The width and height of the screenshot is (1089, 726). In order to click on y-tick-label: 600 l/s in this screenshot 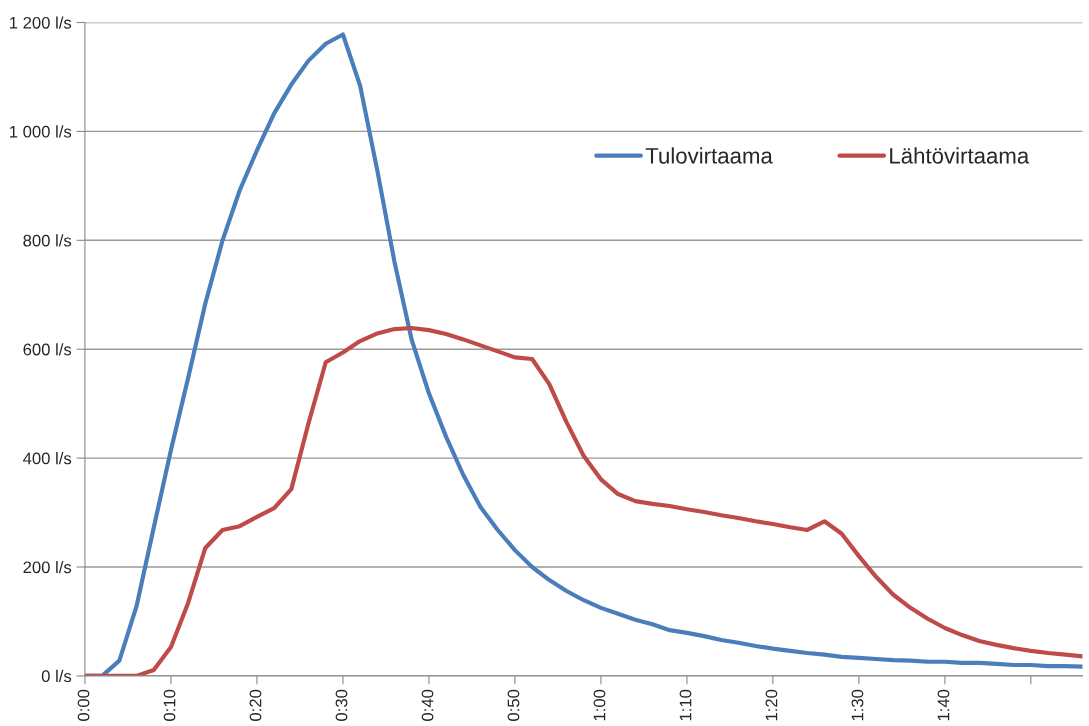, I will do `click(47, 349)`.